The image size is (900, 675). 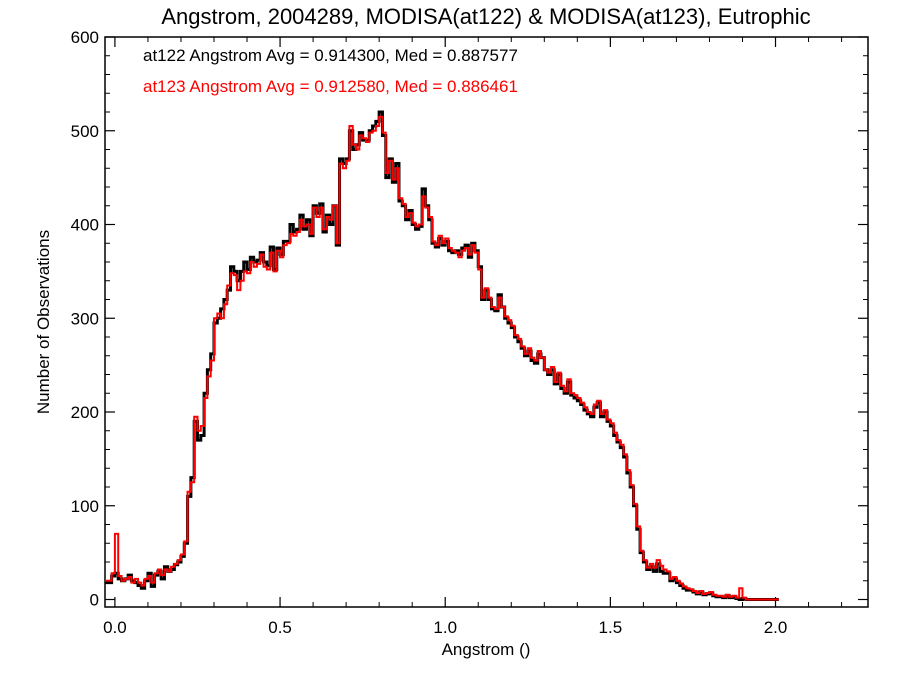 I want to click on y-tick-label: 600, so click(x=85, y=37).